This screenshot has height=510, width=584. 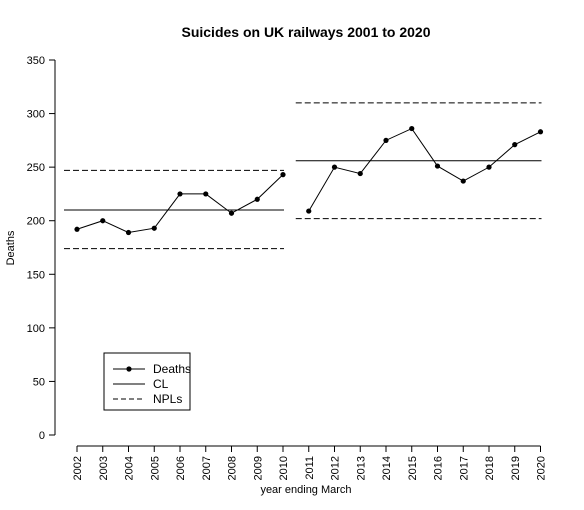 I want to click on y-tick-label: 50, so click(x=39, y=382).